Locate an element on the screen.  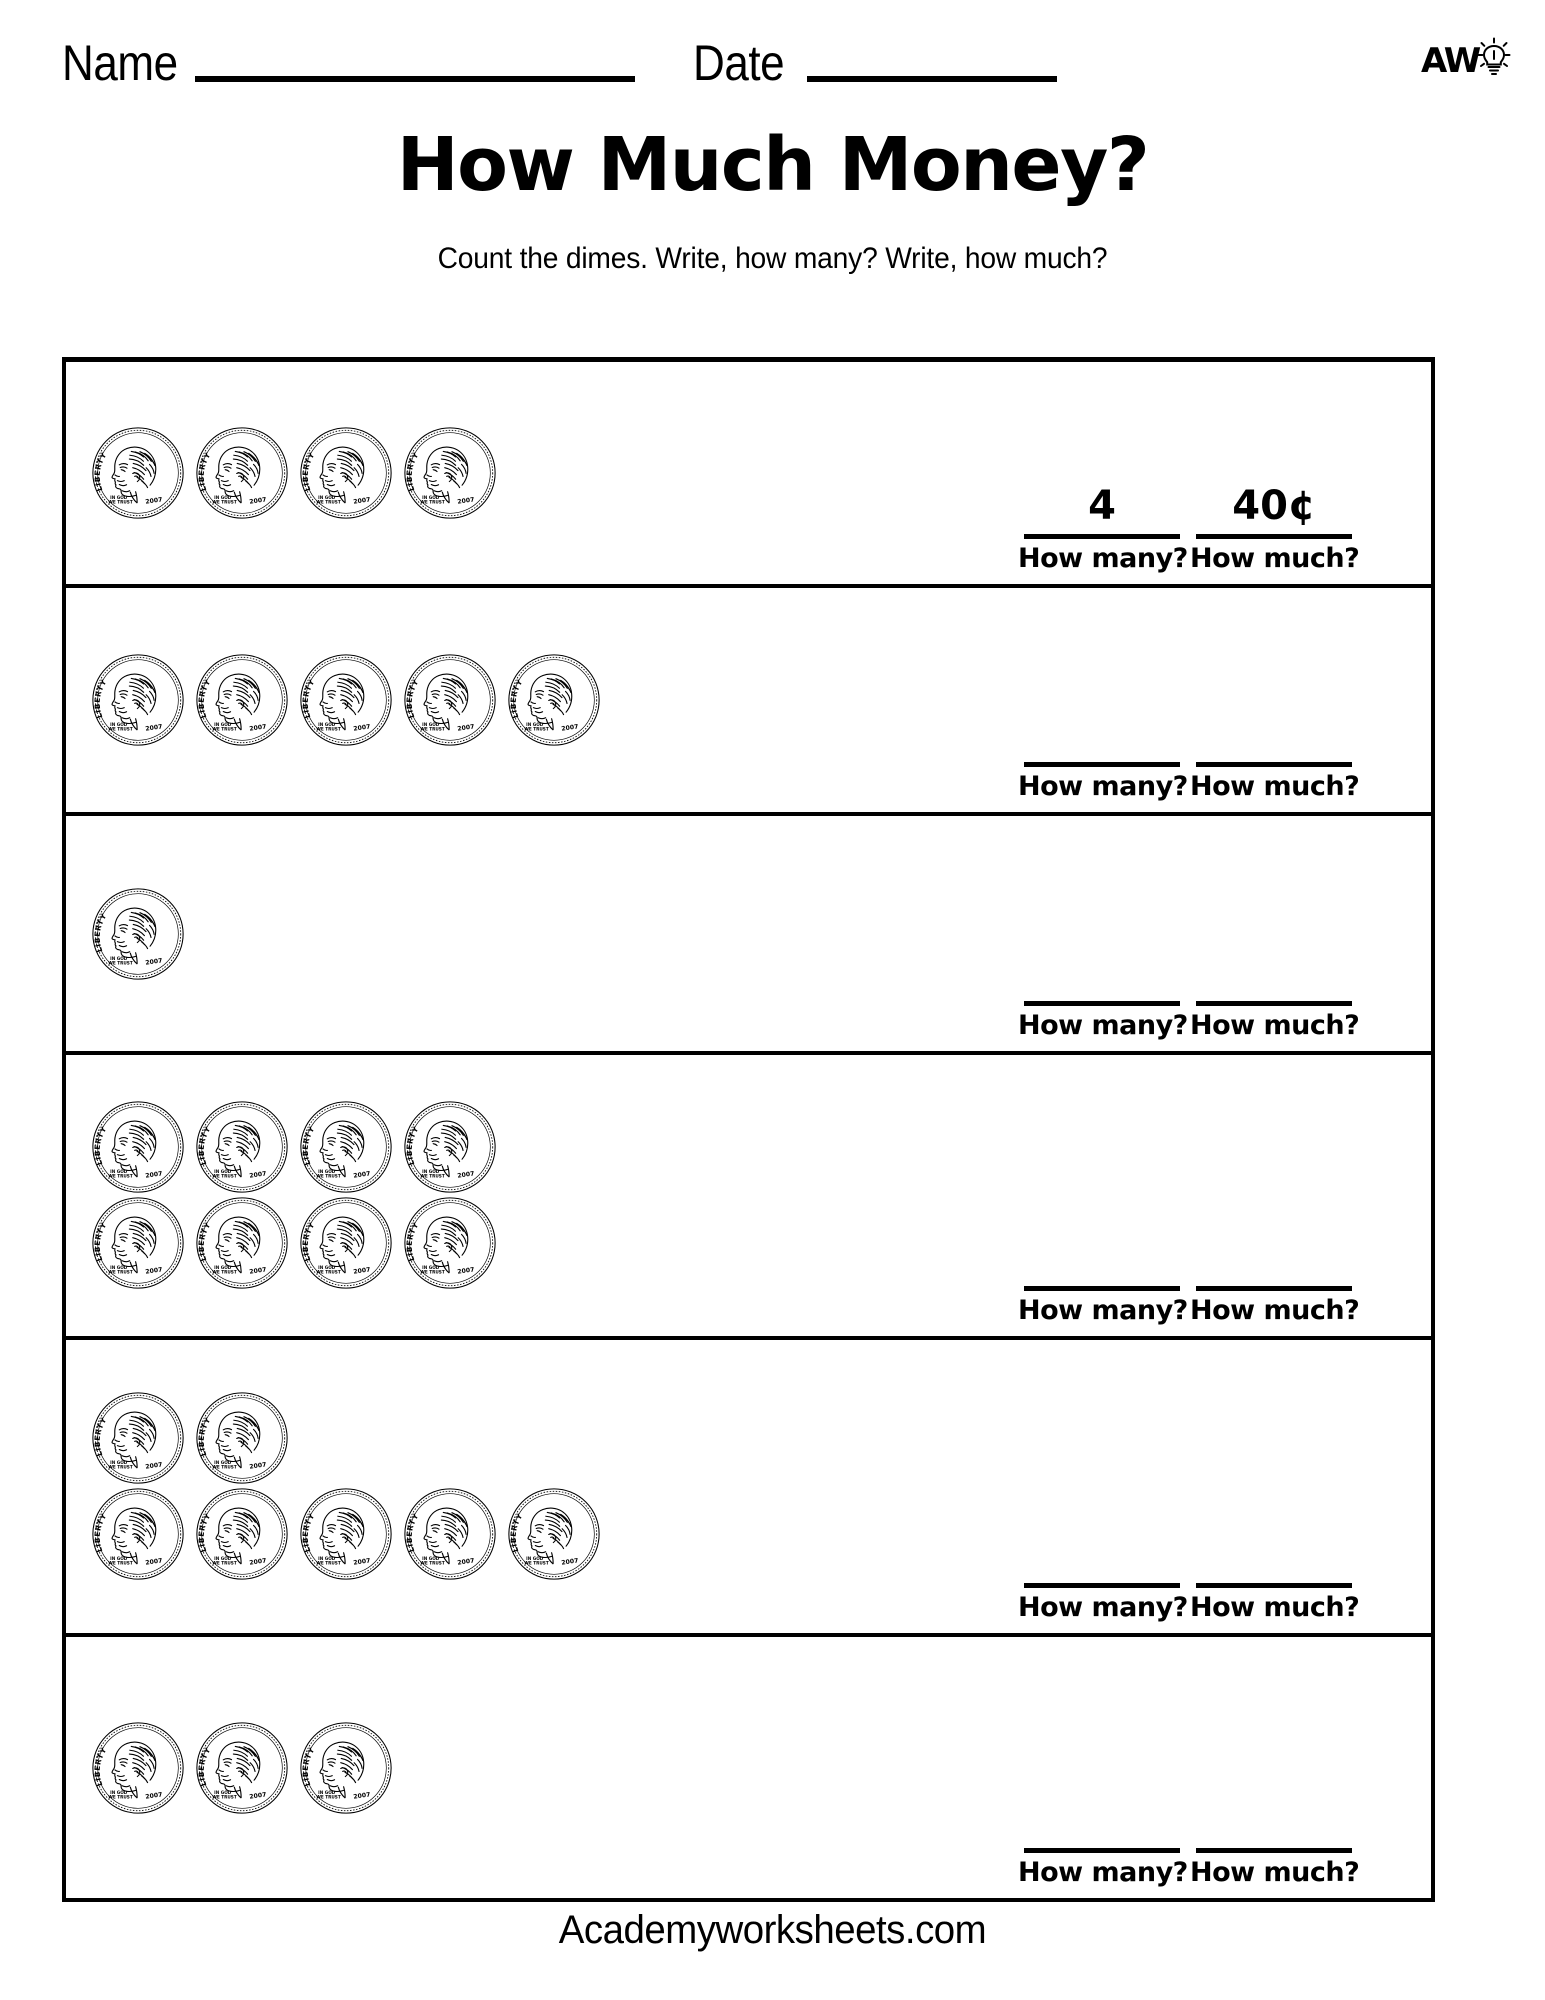
worksheet-header: Name Date AW is located at coordinates (772, 60).